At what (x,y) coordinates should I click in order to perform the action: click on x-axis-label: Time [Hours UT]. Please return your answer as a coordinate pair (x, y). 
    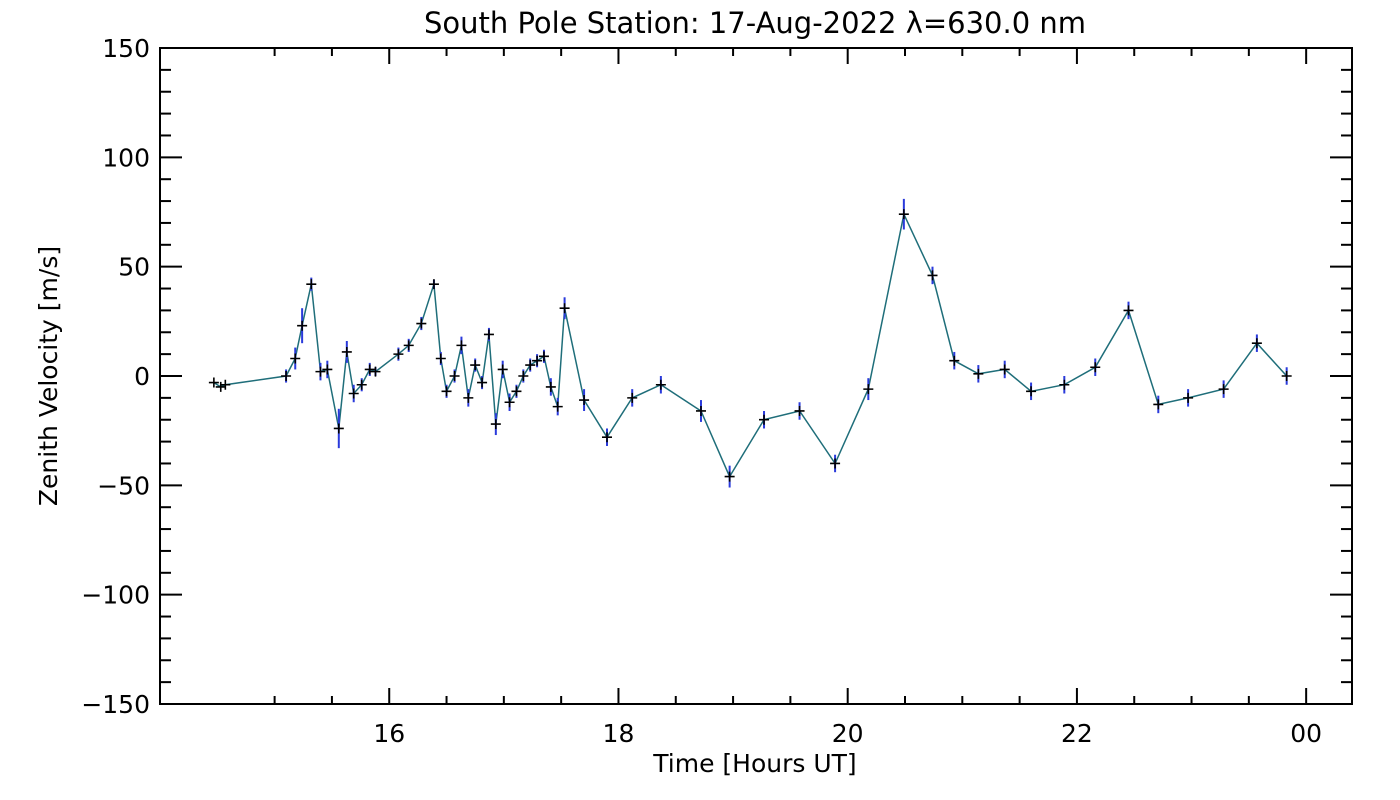
    Looking at the image, I should click on (754, 763).